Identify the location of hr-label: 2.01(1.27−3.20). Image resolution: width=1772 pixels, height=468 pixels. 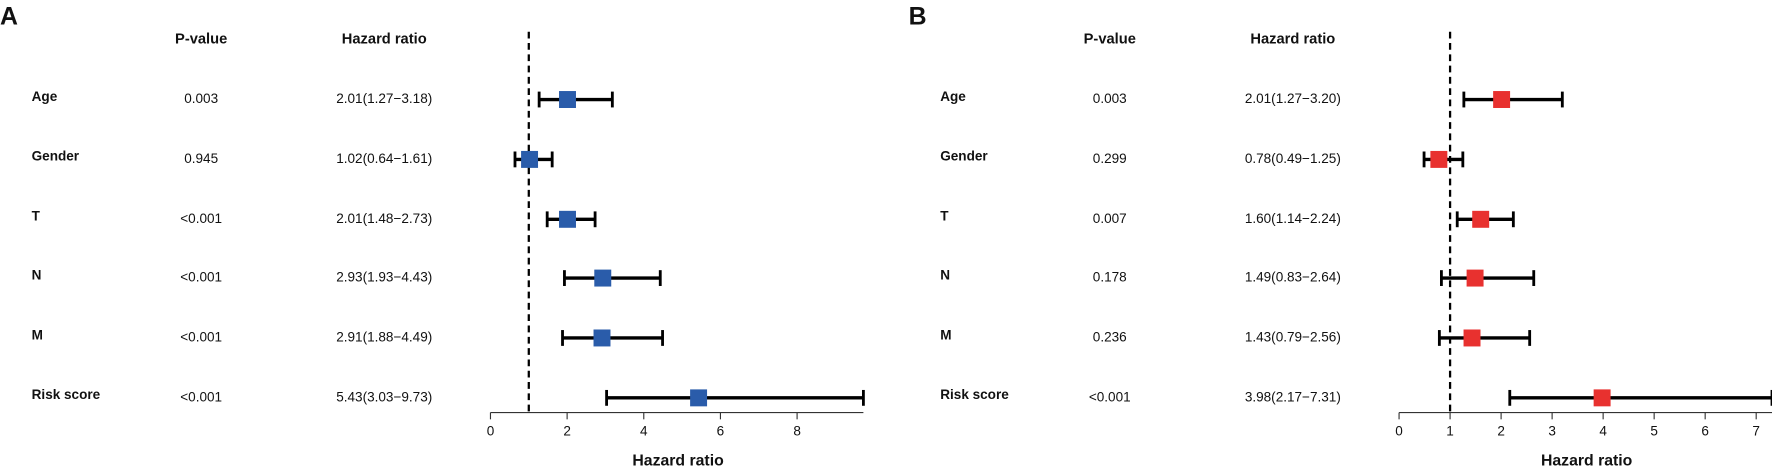
(1293, 98).